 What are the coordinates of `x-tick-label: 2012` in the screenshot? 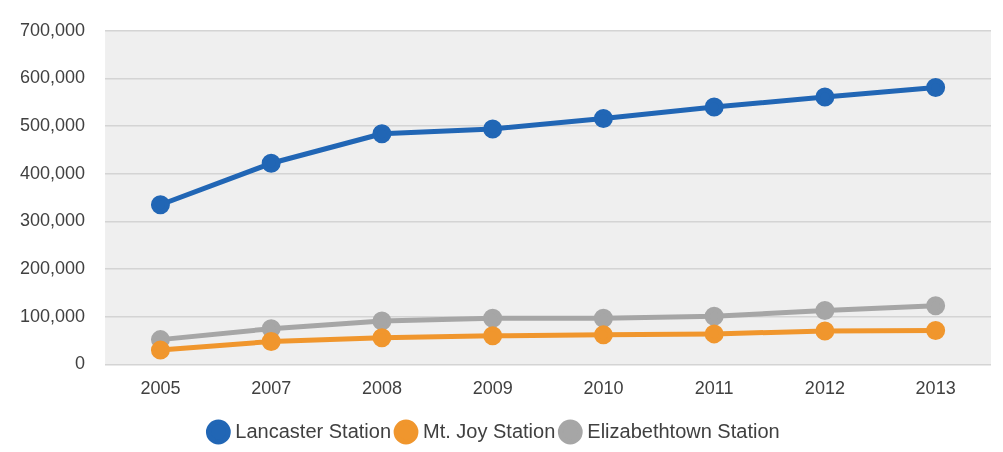 It's located at (824, 388).